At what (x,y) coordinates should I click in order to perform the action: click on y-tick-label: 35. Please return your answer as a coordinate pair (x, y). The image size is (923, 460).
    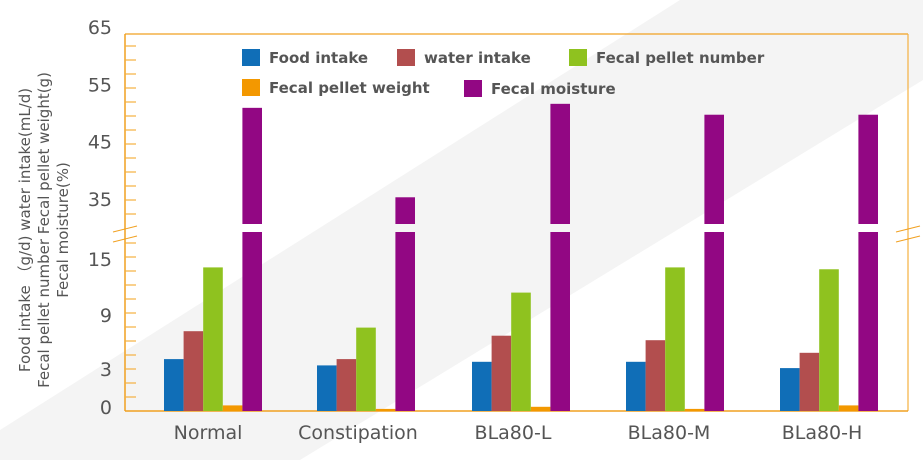
    Looking at the image, I should click on (100, 200).